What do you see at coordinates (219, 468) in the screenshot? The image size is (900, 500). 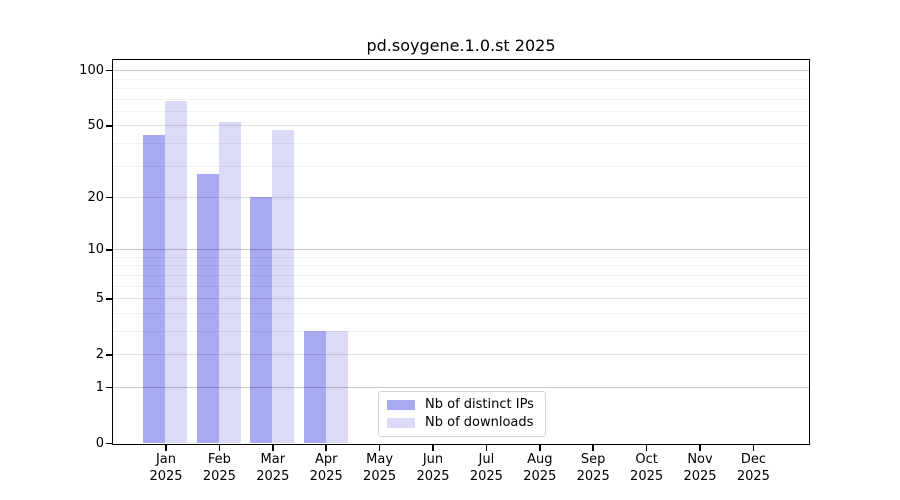 I see `x-tick-label-feb: Feb 2025` at bounding box center [219, 468].